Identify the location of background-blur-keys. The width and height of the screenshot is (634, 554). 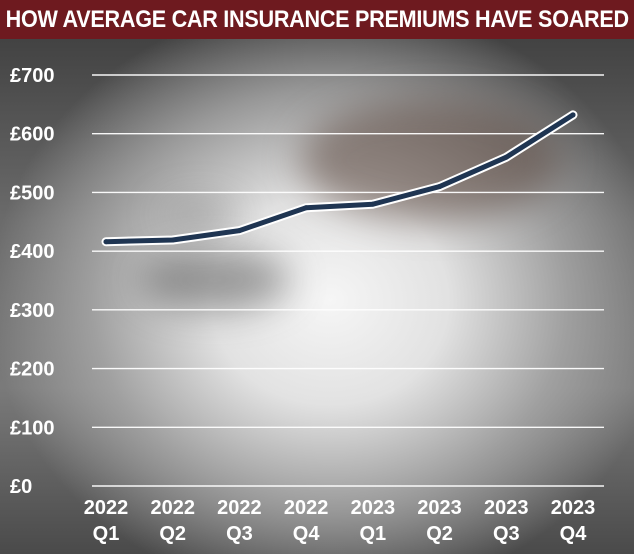
(215, 280).